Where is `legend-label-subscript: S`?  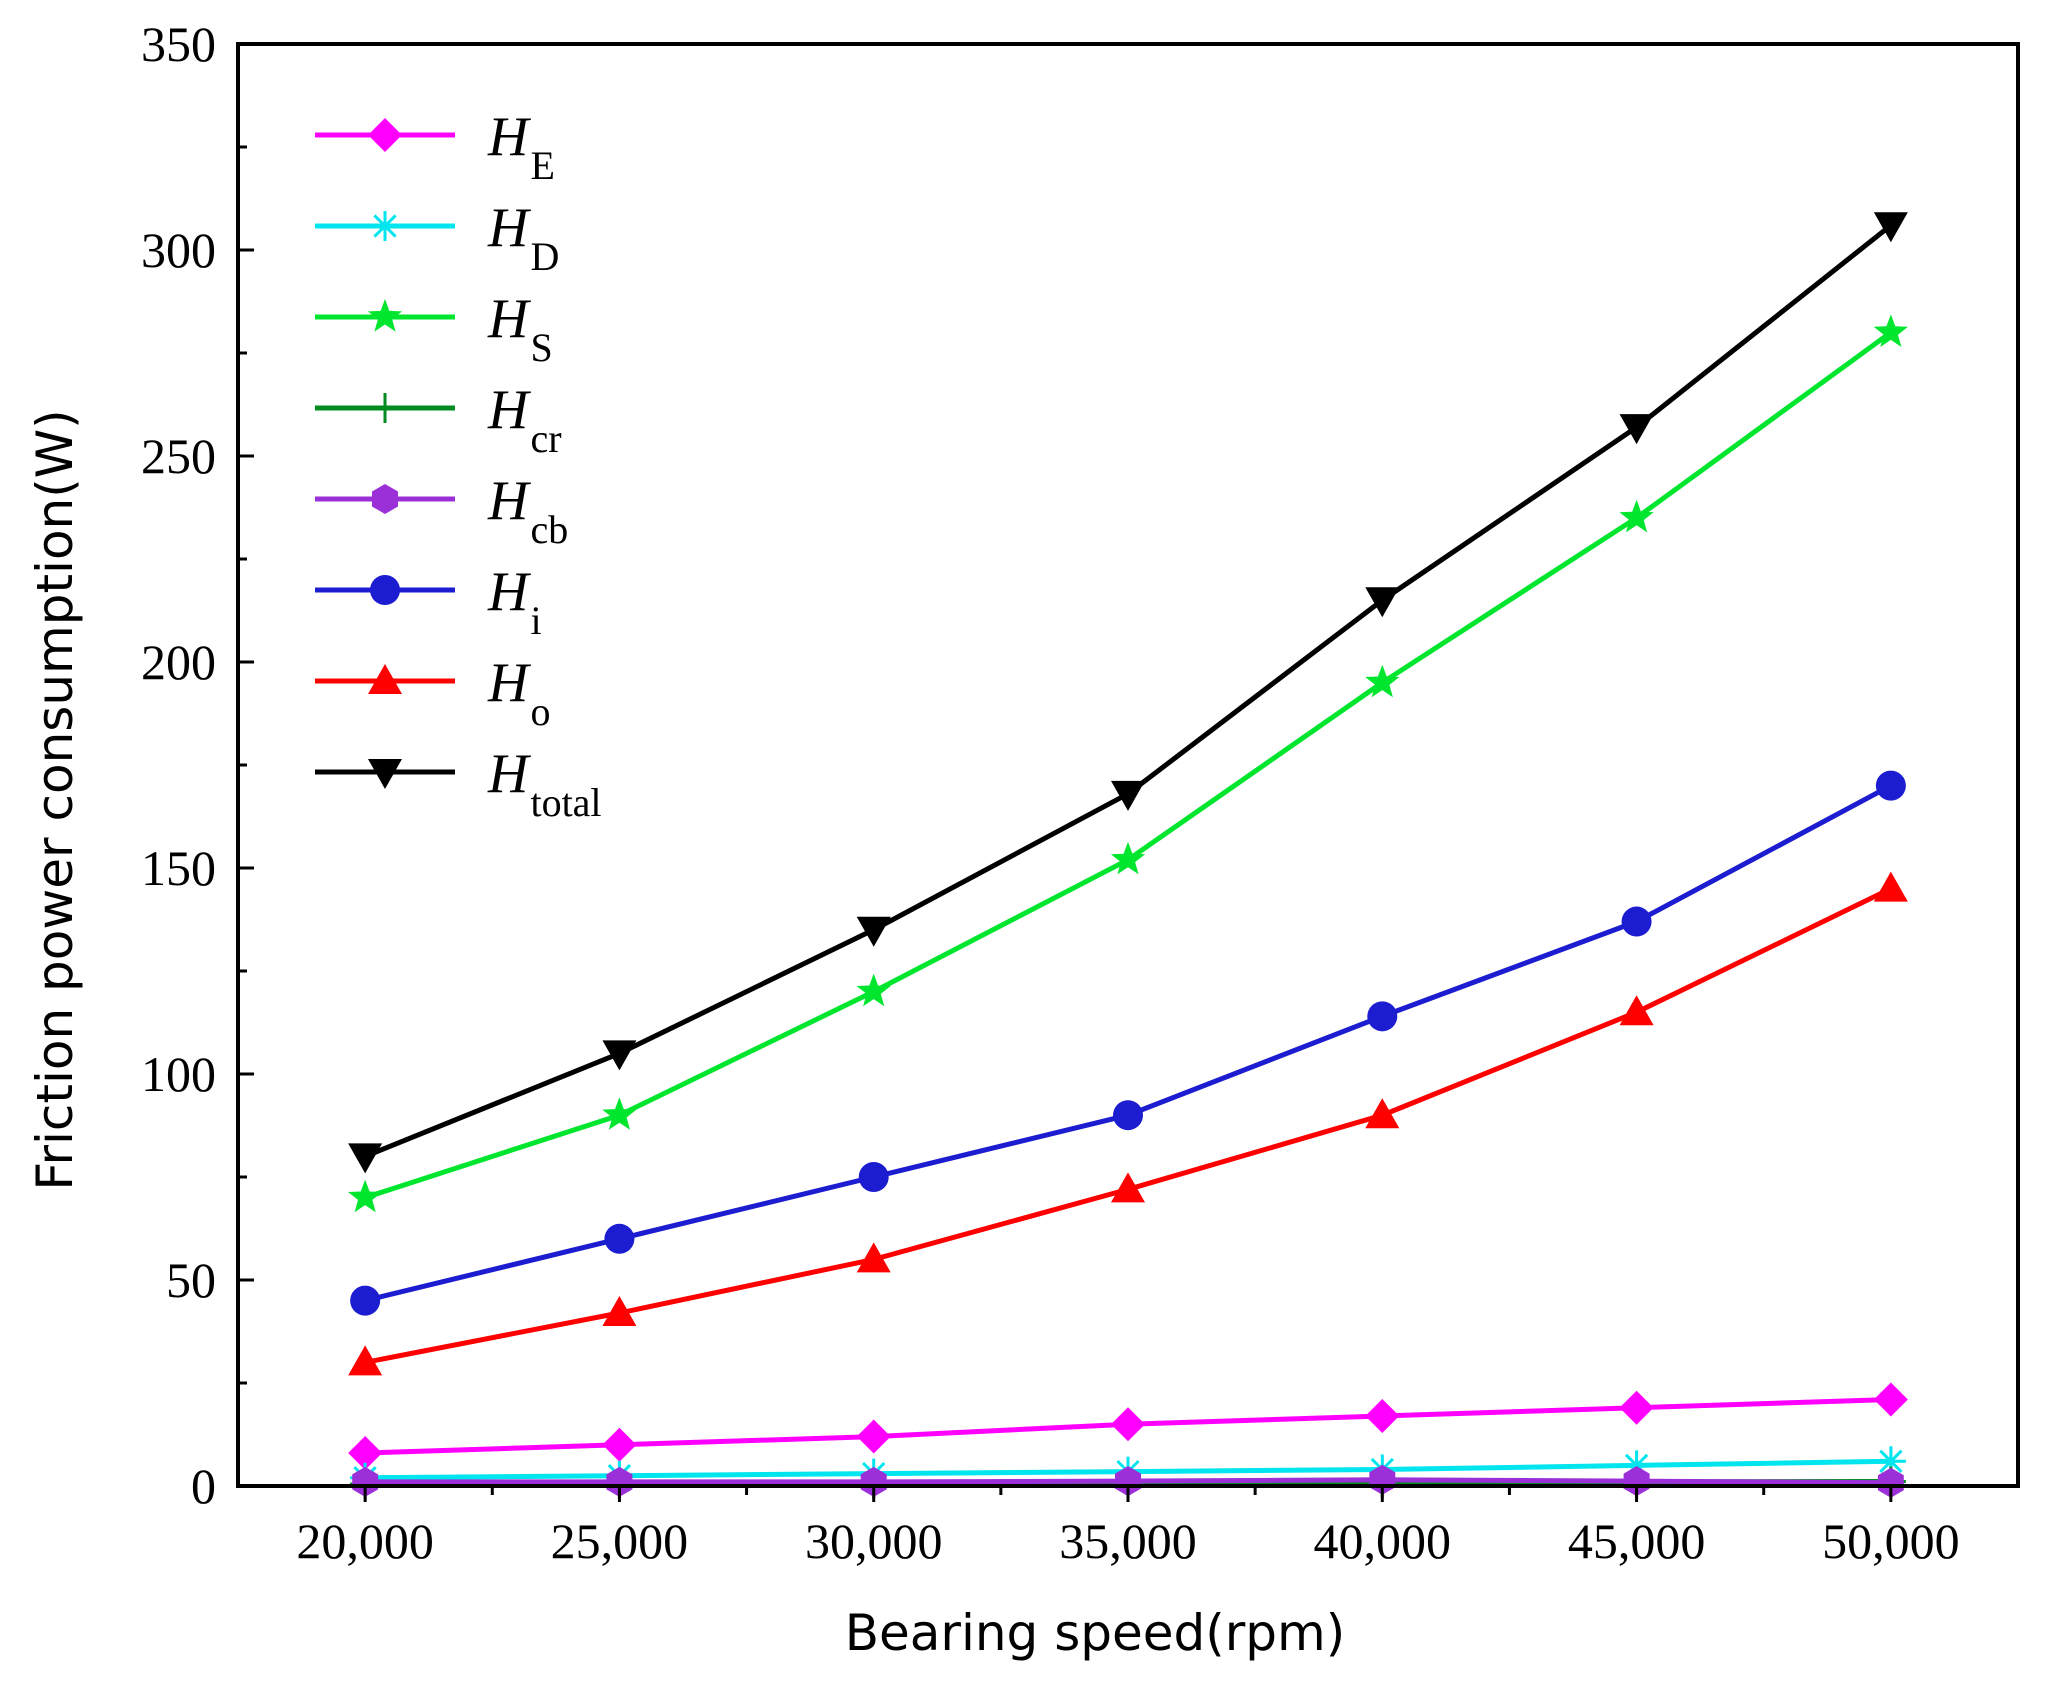
legend-label-subscript: S is located at coordinates (541, 347).